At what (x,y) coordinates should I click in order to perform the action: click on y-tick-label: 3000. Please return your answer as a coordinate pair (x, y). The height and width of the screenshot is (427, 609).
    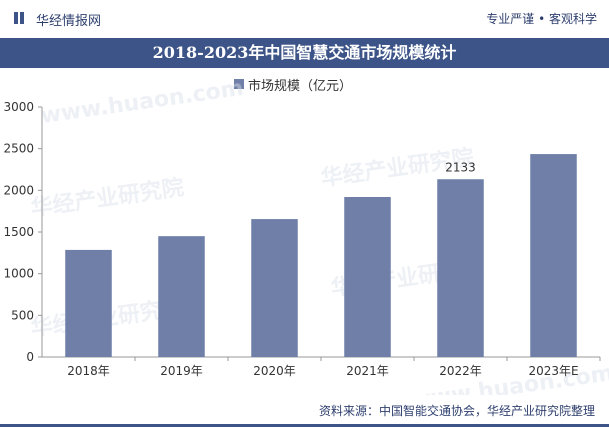
    Looking at the image, I should click on (18, 107).